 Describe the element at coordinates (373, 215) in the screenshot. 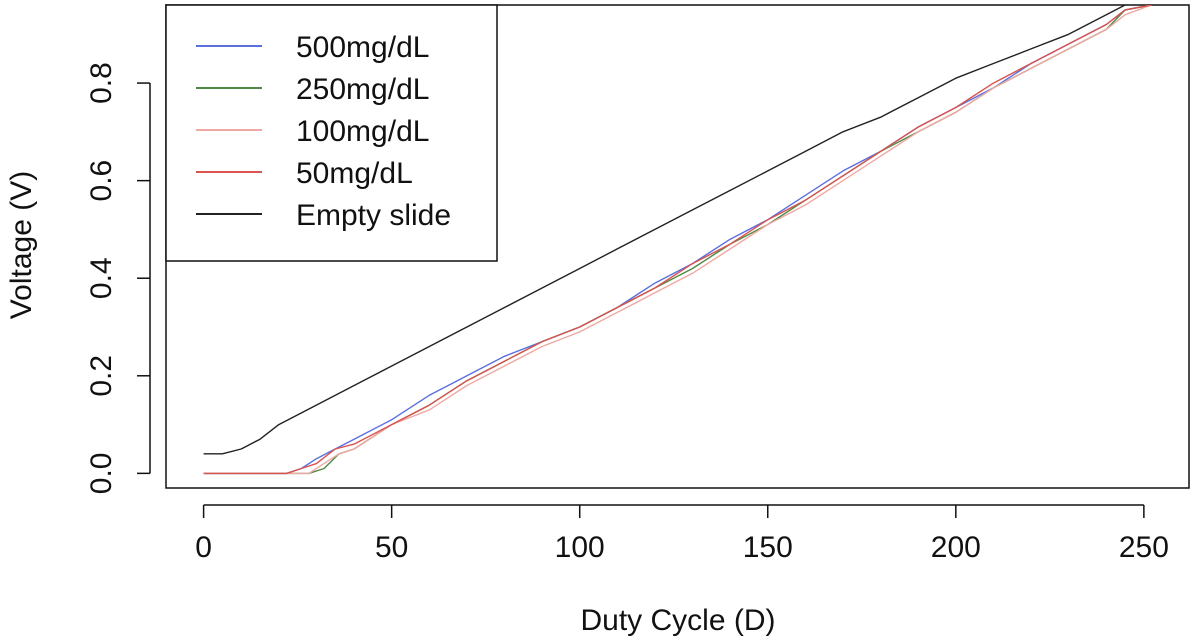

I see `legend-label: Empty slide` at that location.